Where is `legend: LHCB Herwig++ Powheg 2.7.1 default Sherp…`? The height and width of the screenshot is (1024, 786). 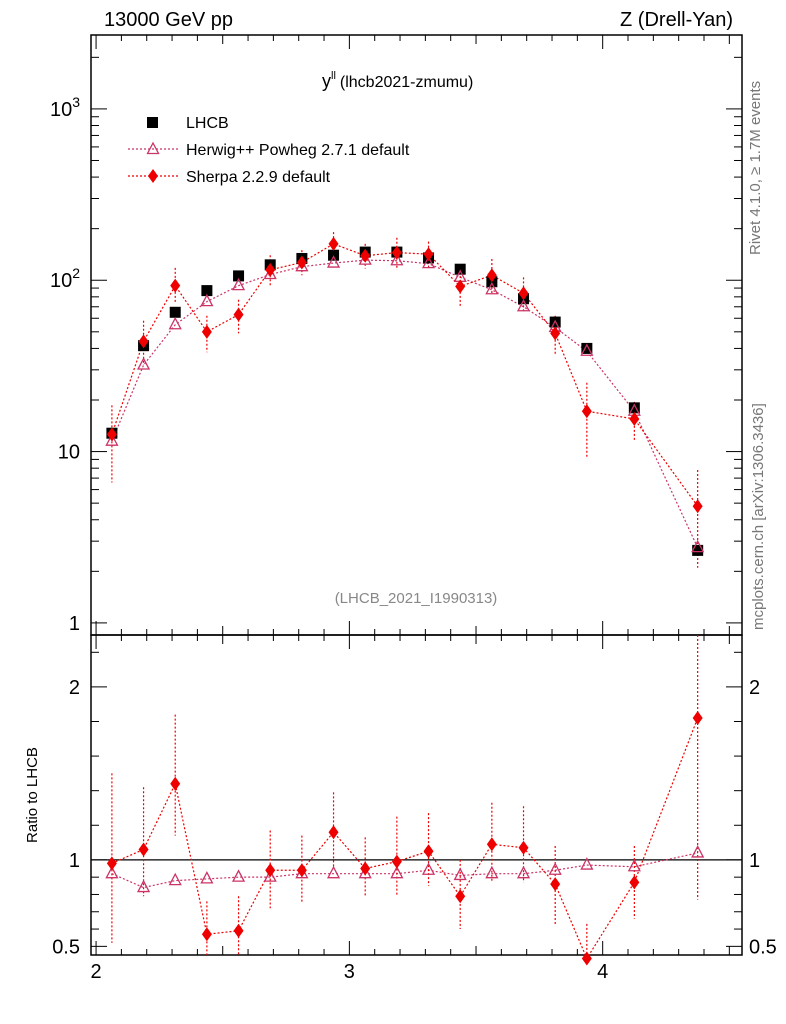 legend: LHCB Herwig++ Powheg 2.7.1 default Sherp… is located at coordinates (269, 150).